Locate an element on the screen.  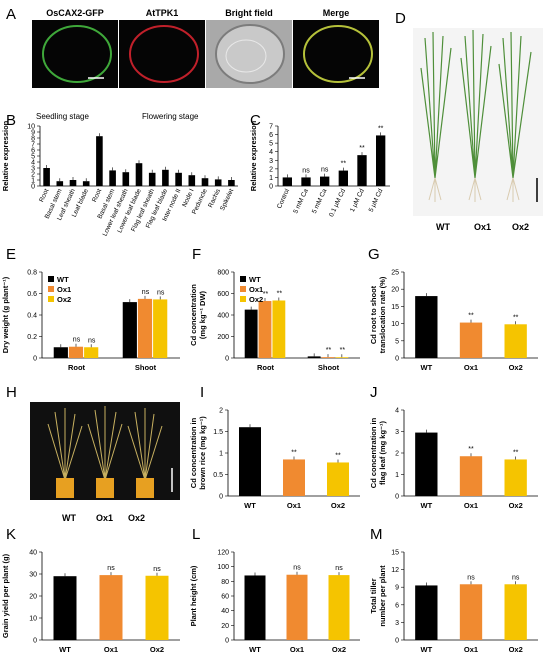
y-tick-label-m: 0 is located at coordinates (397, 641).